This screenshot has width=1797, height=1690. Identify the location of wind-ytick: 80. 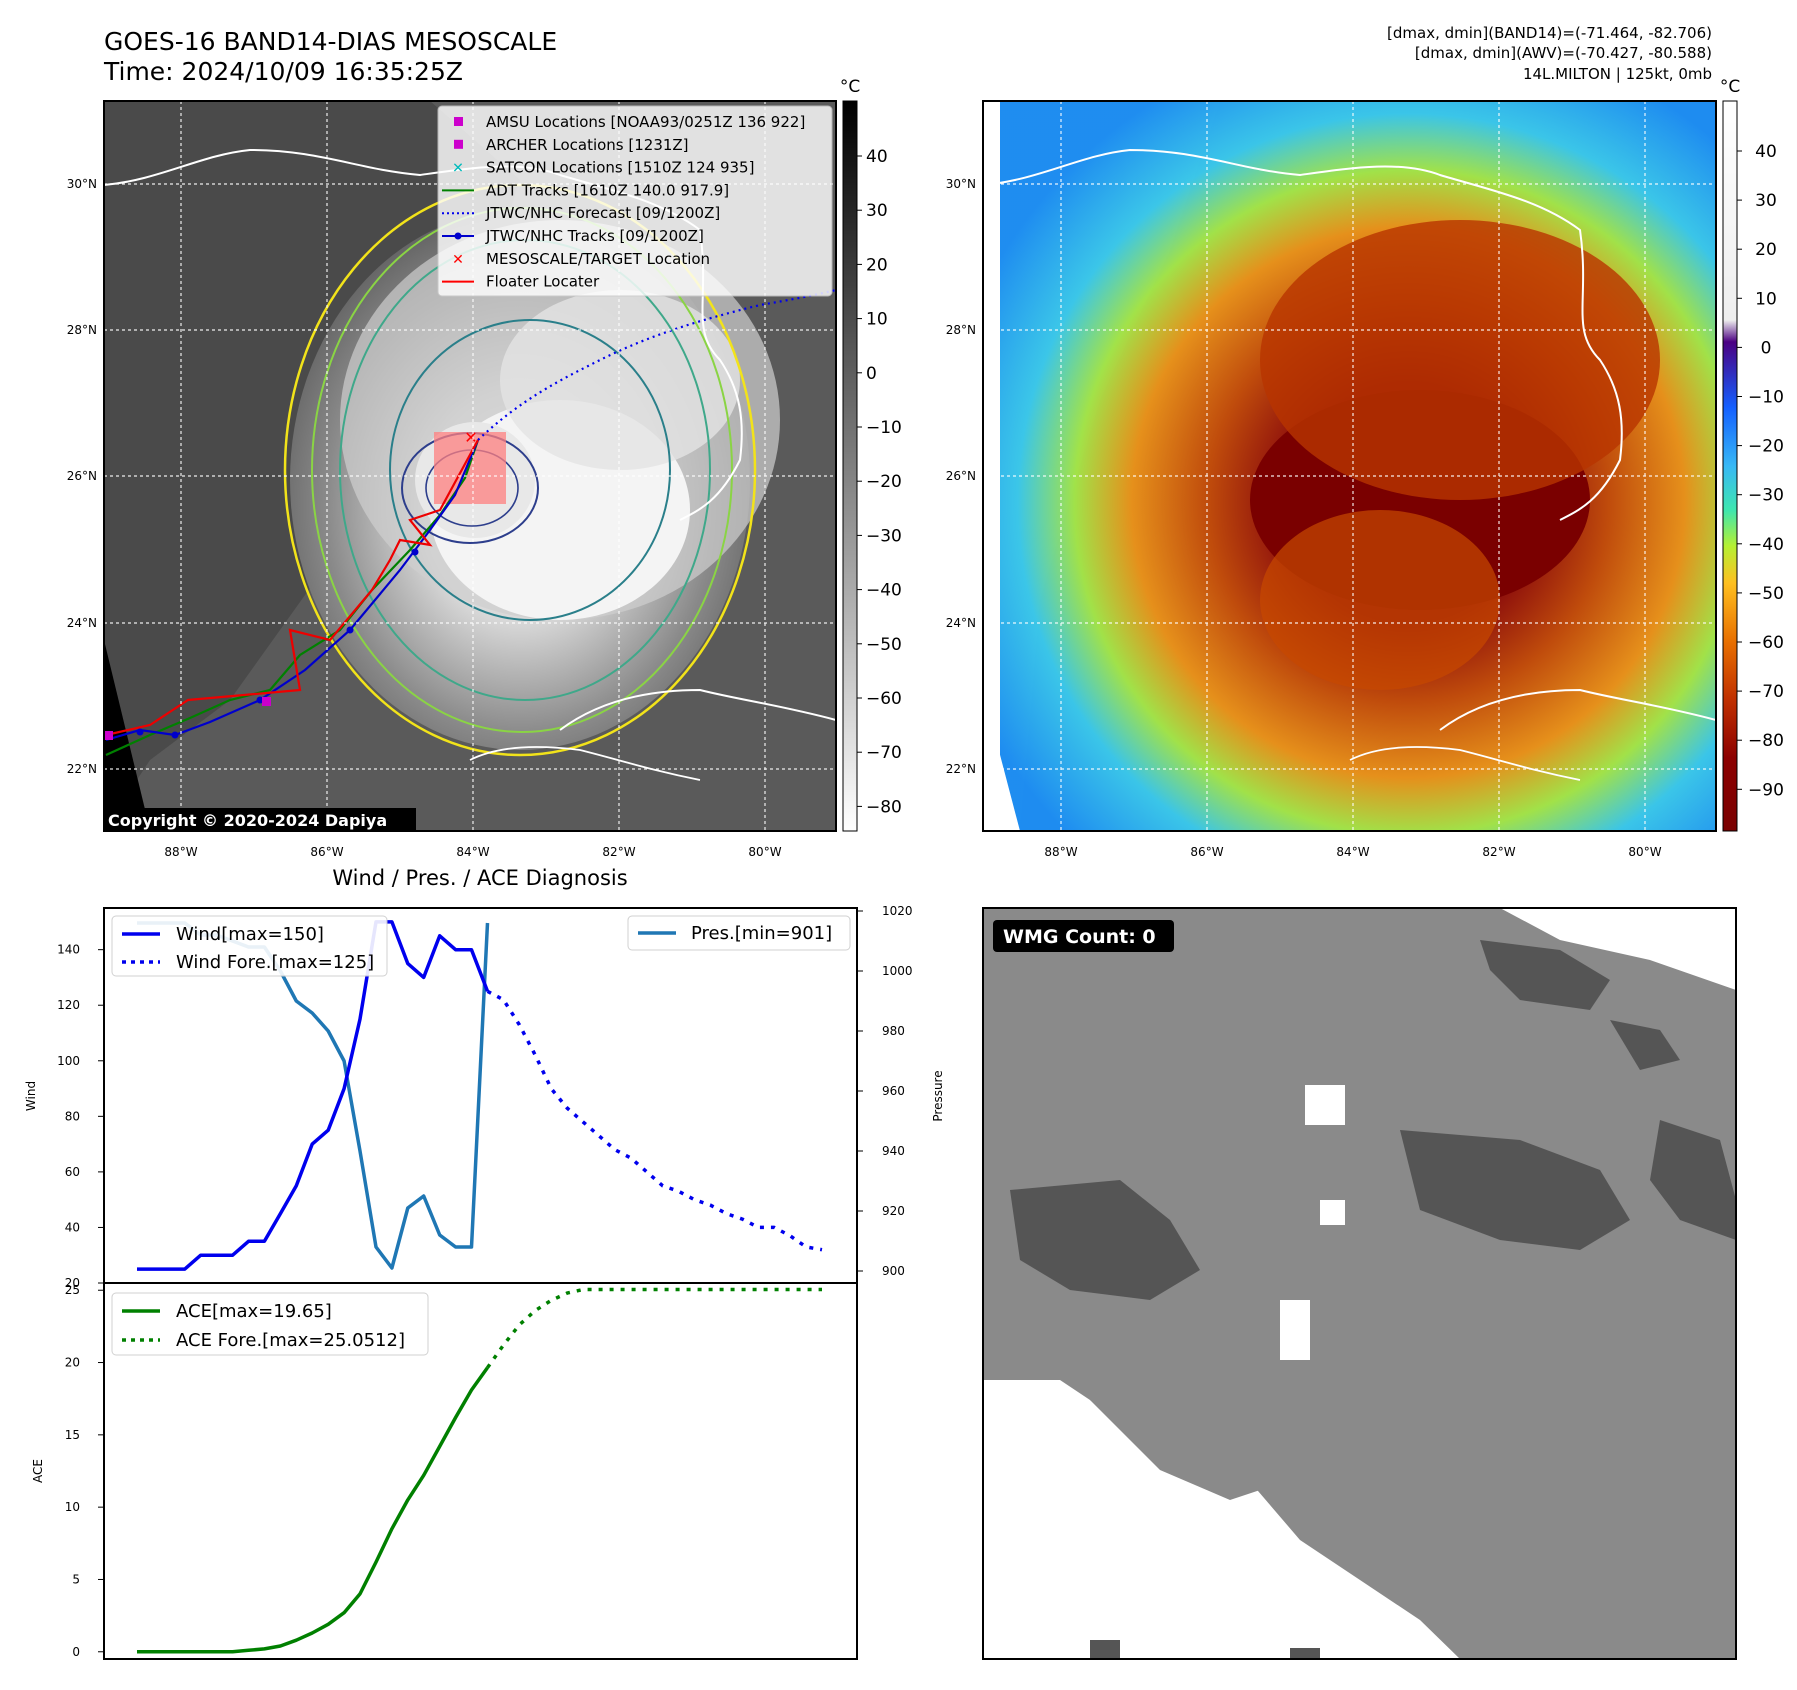
(72, 1116).